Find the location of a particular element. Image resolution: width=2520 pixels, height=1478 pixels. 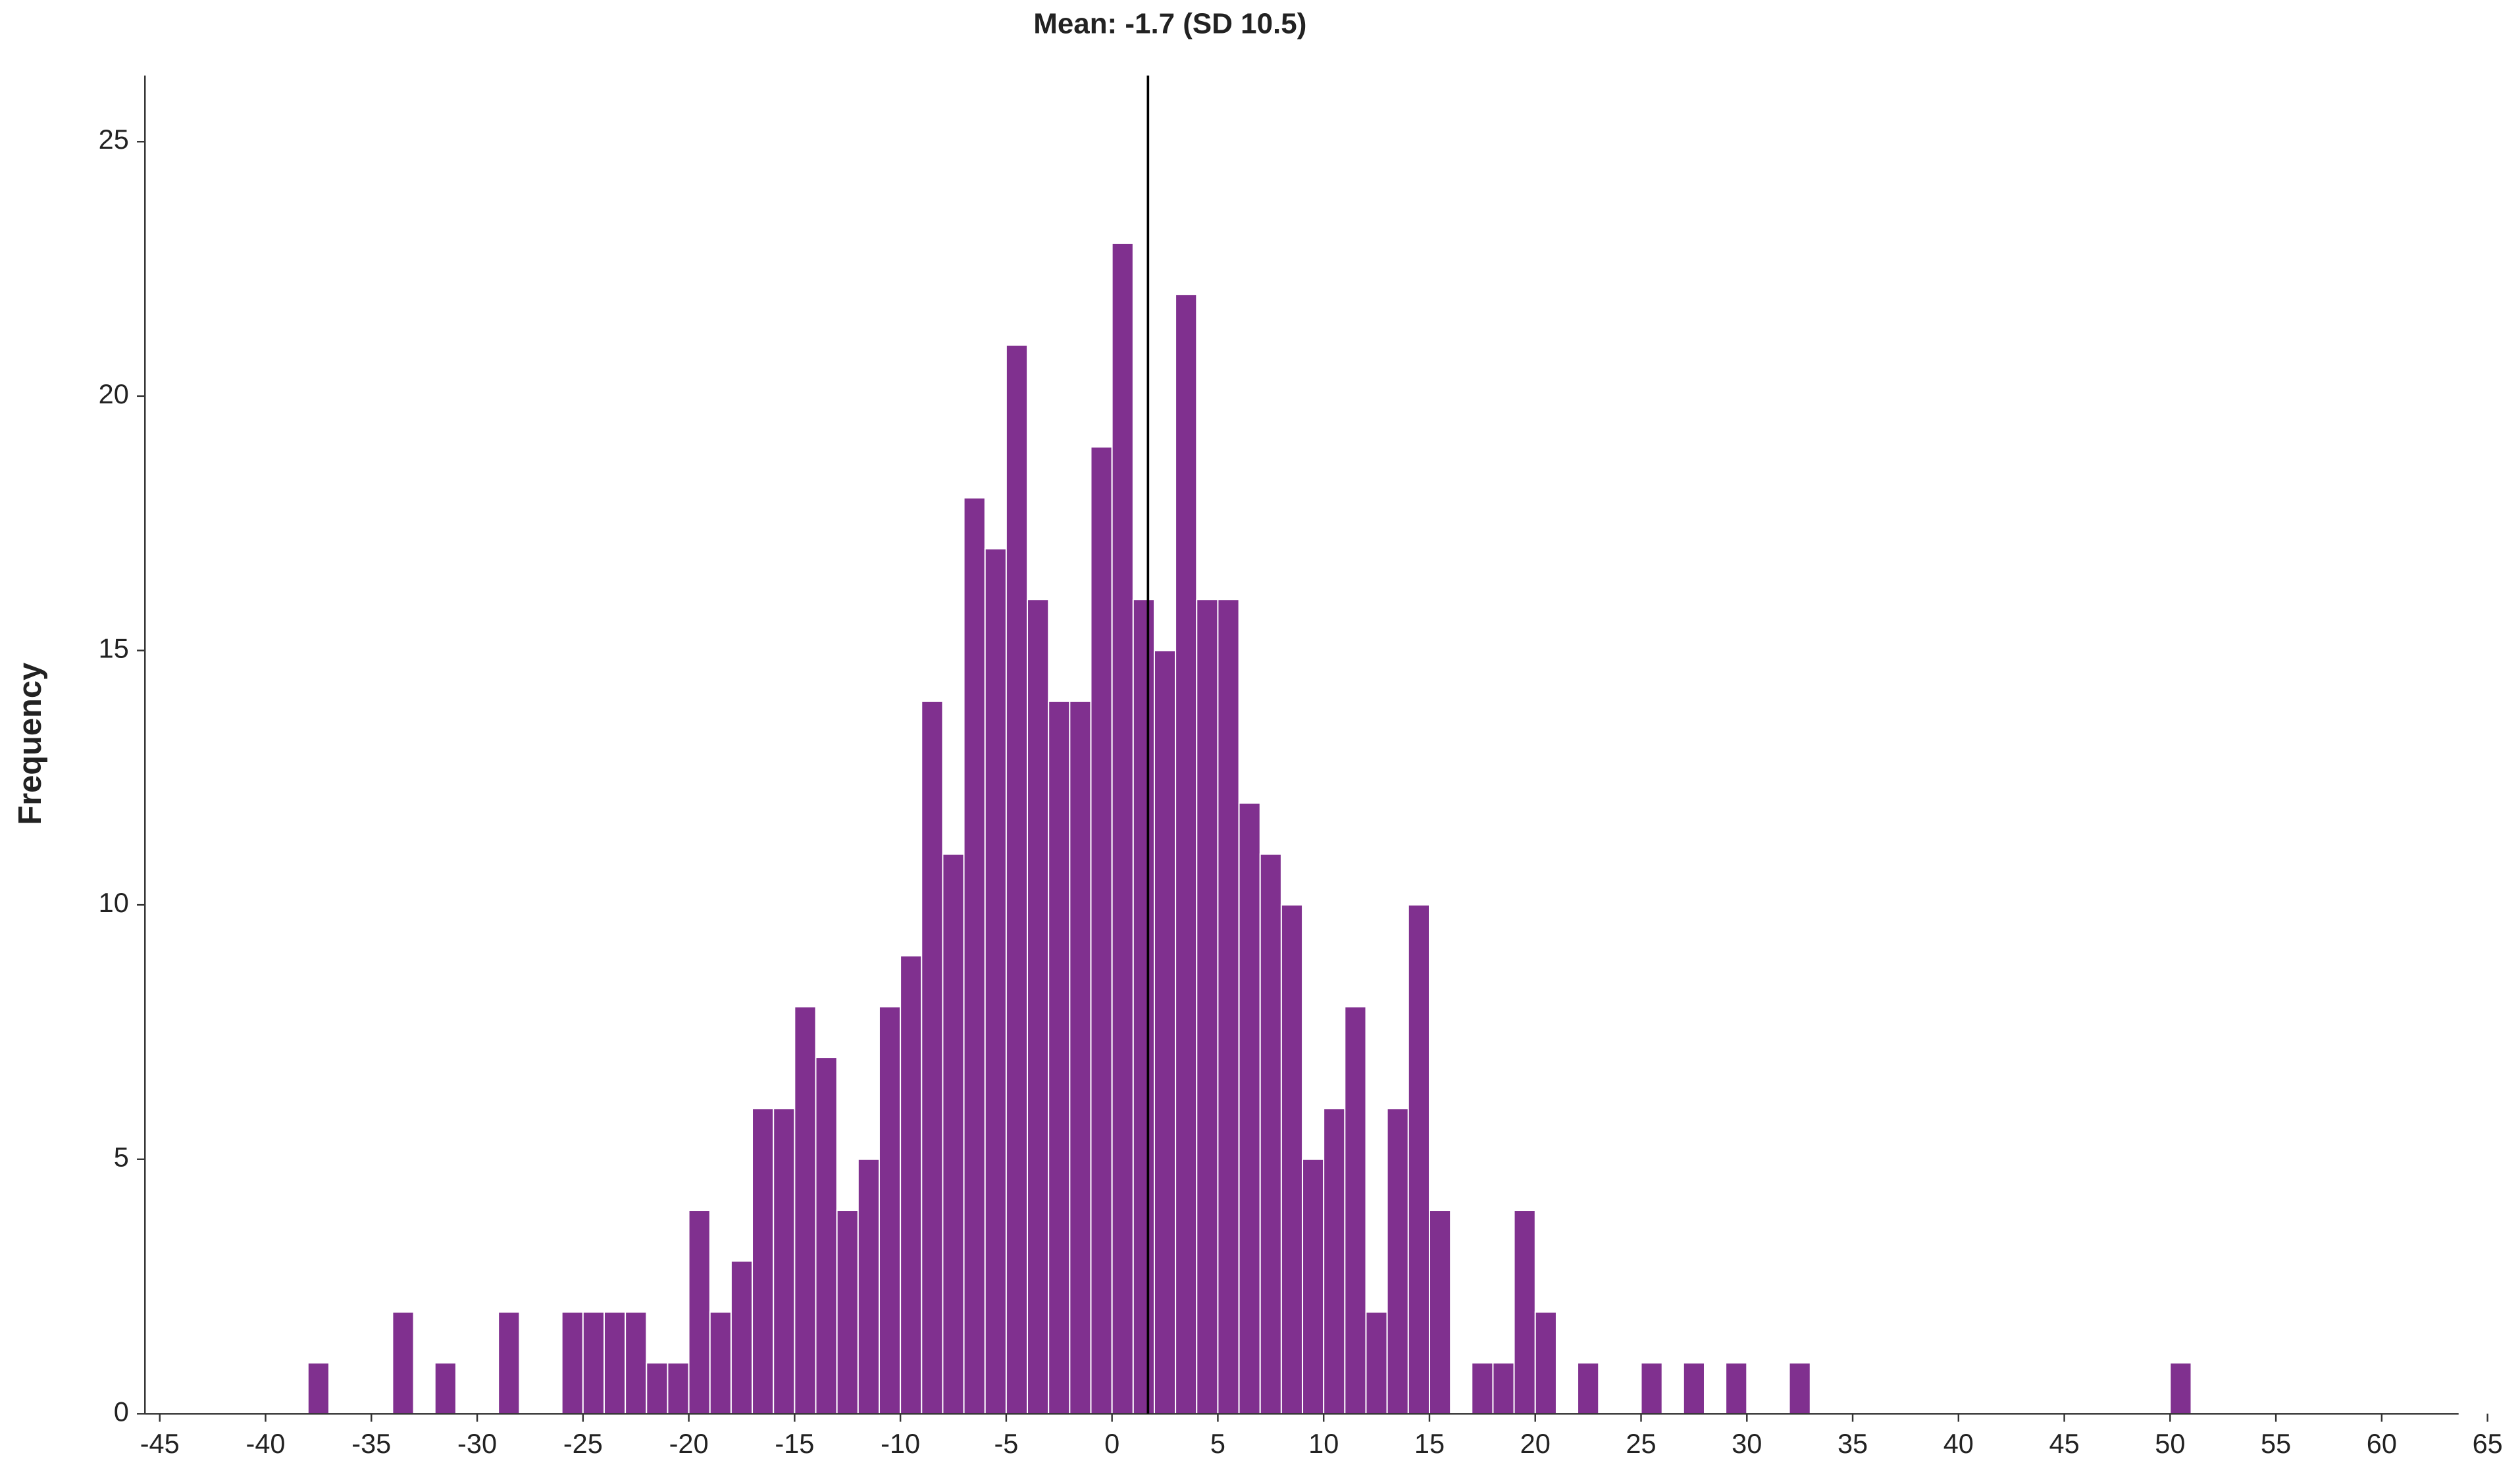

x-tick-label: -20 is located at coordinates (689, 1443).